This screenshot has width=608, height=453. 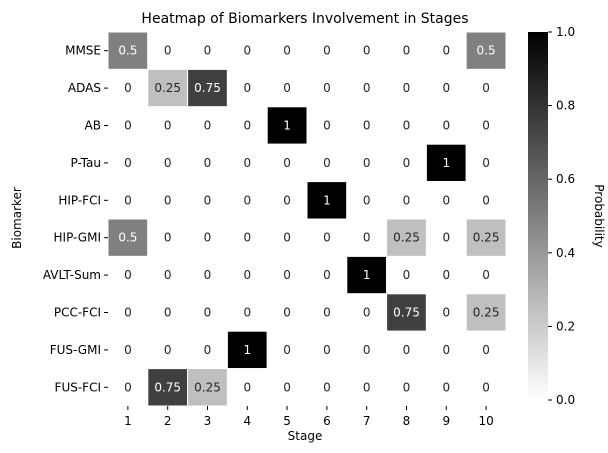 I want to click on colorbar-label: Probability, so click(x=599, y=215).